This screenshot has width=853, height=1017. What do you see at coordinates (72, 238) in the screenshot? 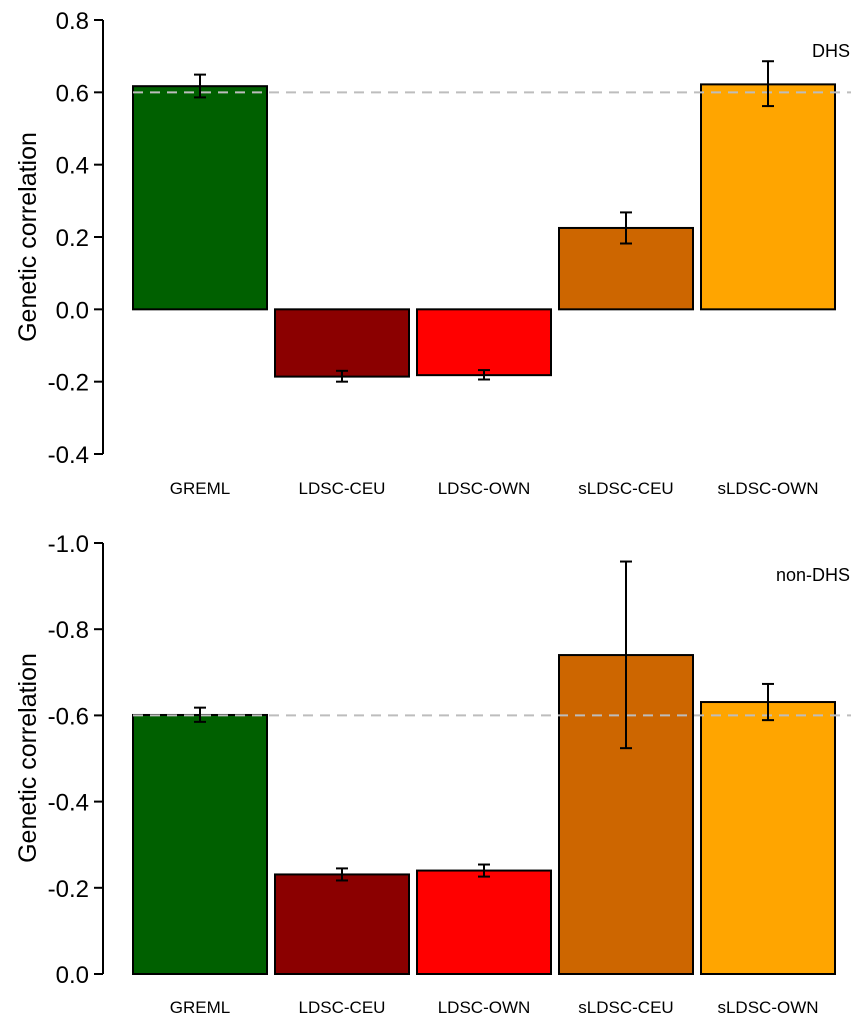
I see `y-tick-label: 0.2` at bounding box center [72, 238].